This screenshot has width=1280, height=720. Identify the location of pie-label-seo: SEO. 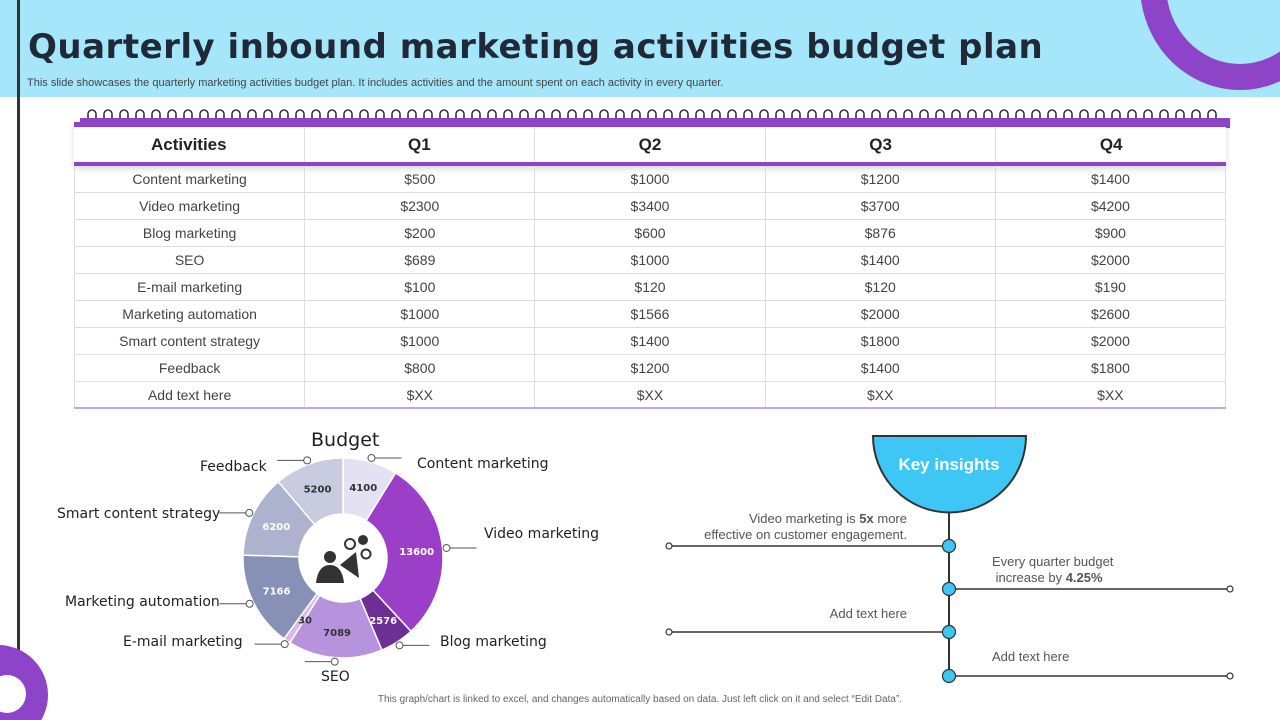
(335, 677).